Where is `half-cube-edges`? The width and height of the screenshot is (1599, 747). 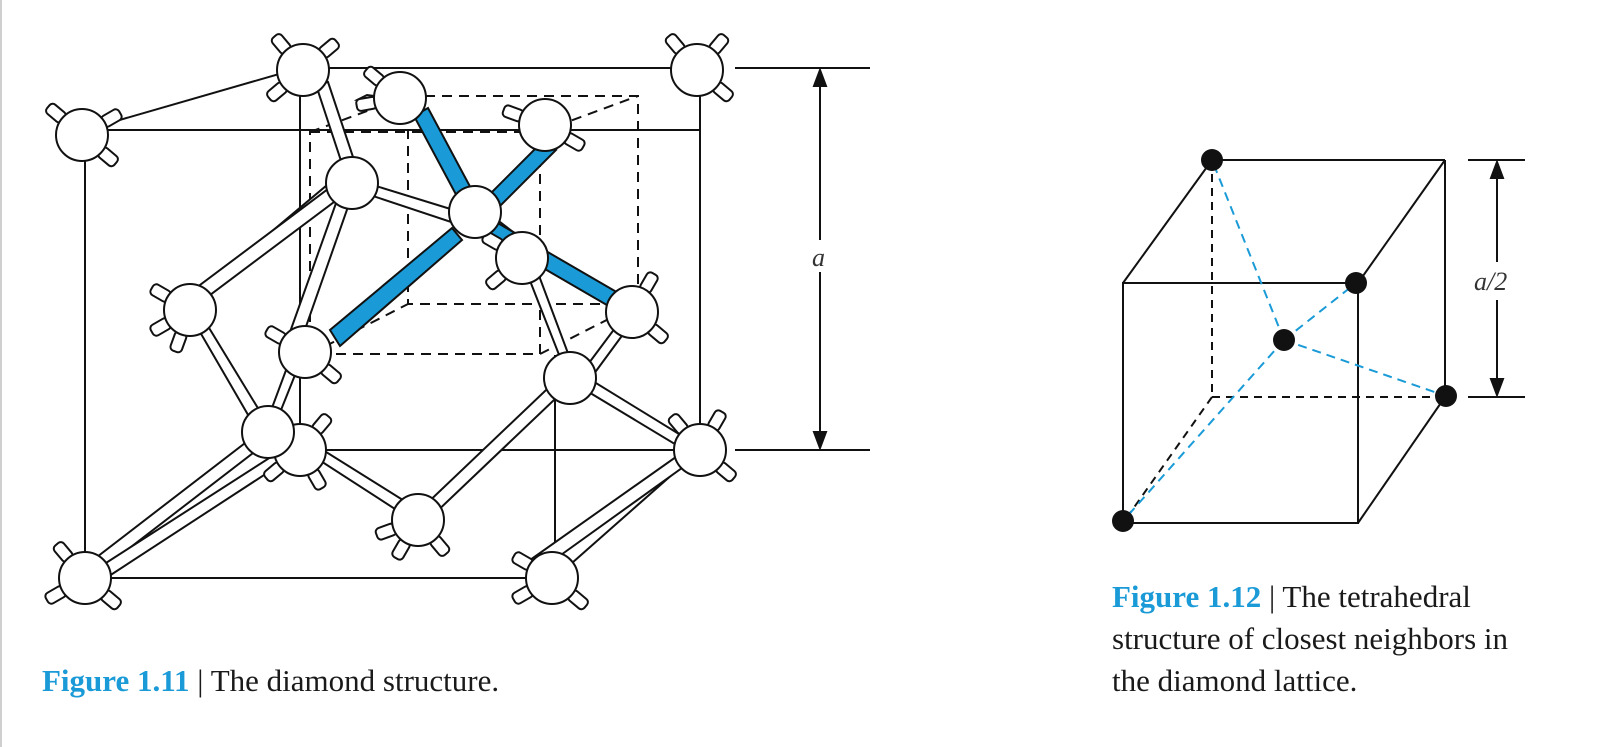
half-cube-edges is located at coordinates (1284, 341).